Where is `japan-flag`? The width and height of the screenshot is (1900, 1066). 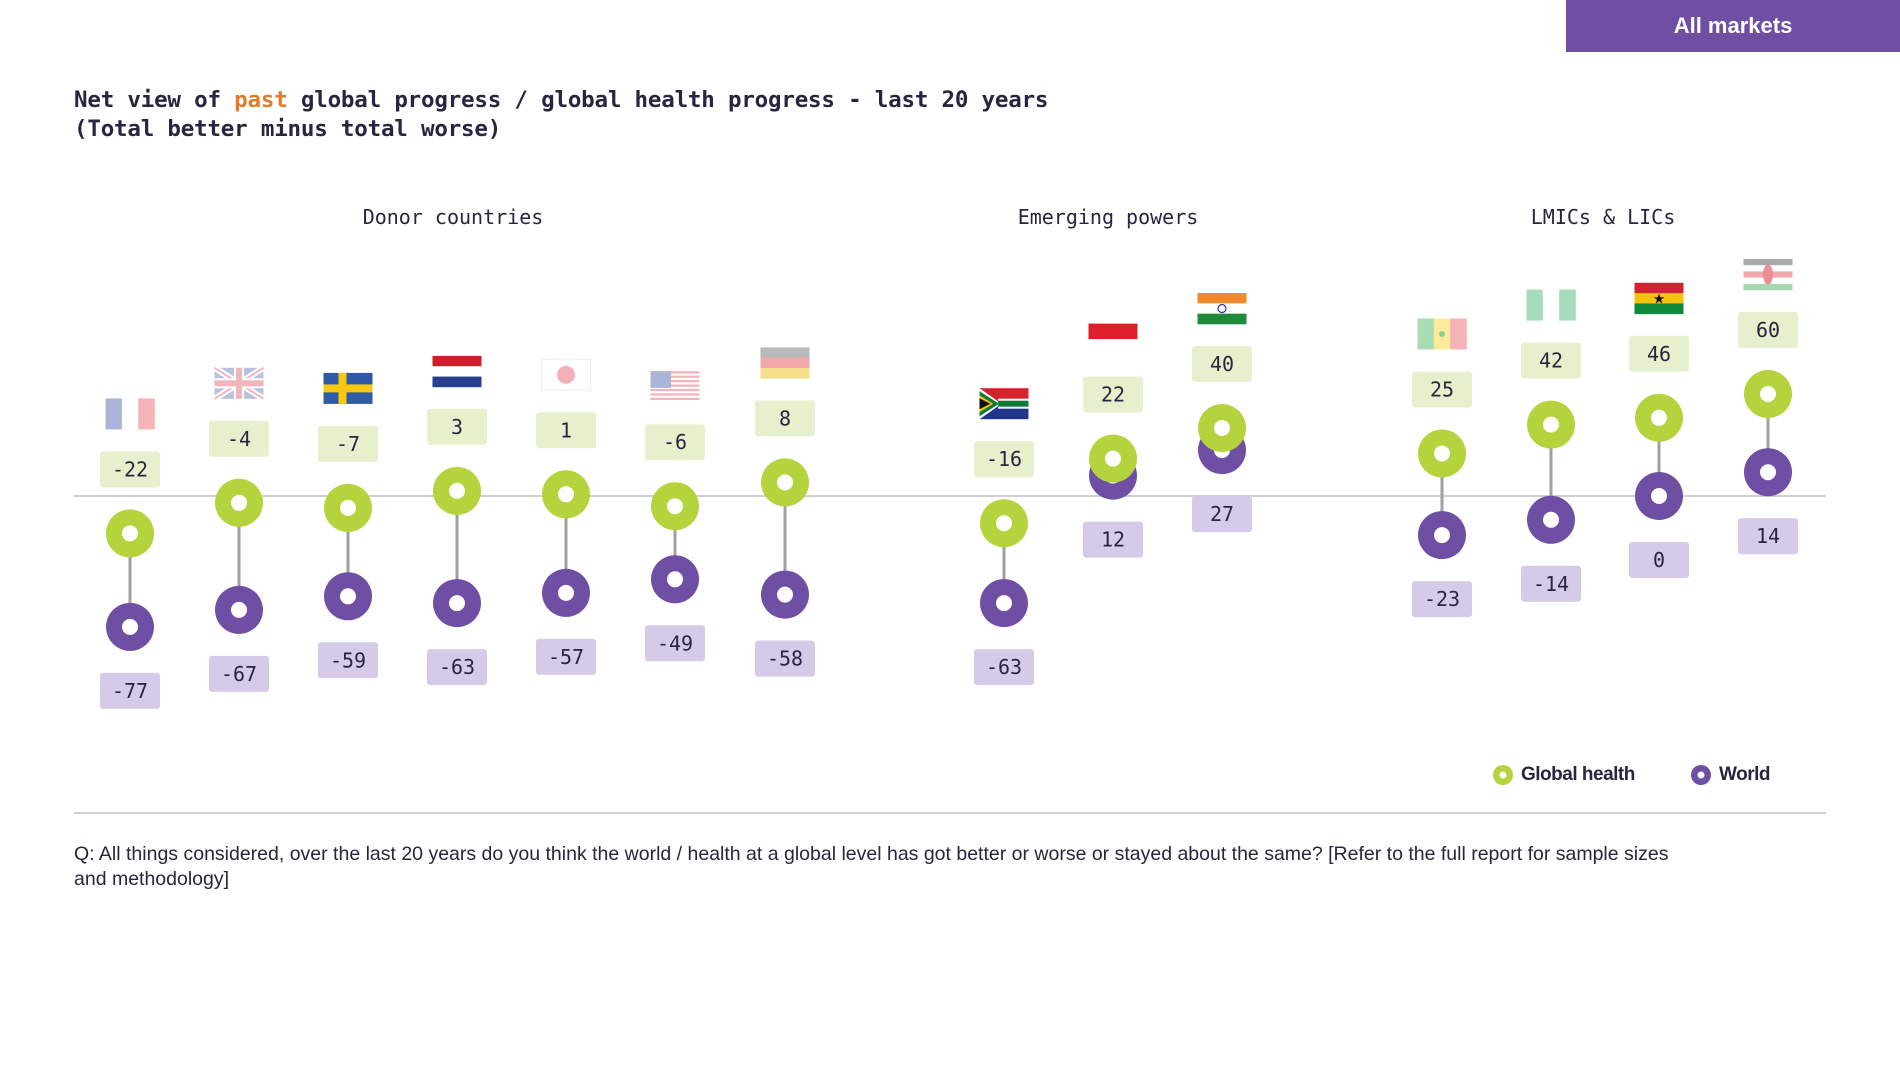
japan-flag is located at coordinates (566, 374).